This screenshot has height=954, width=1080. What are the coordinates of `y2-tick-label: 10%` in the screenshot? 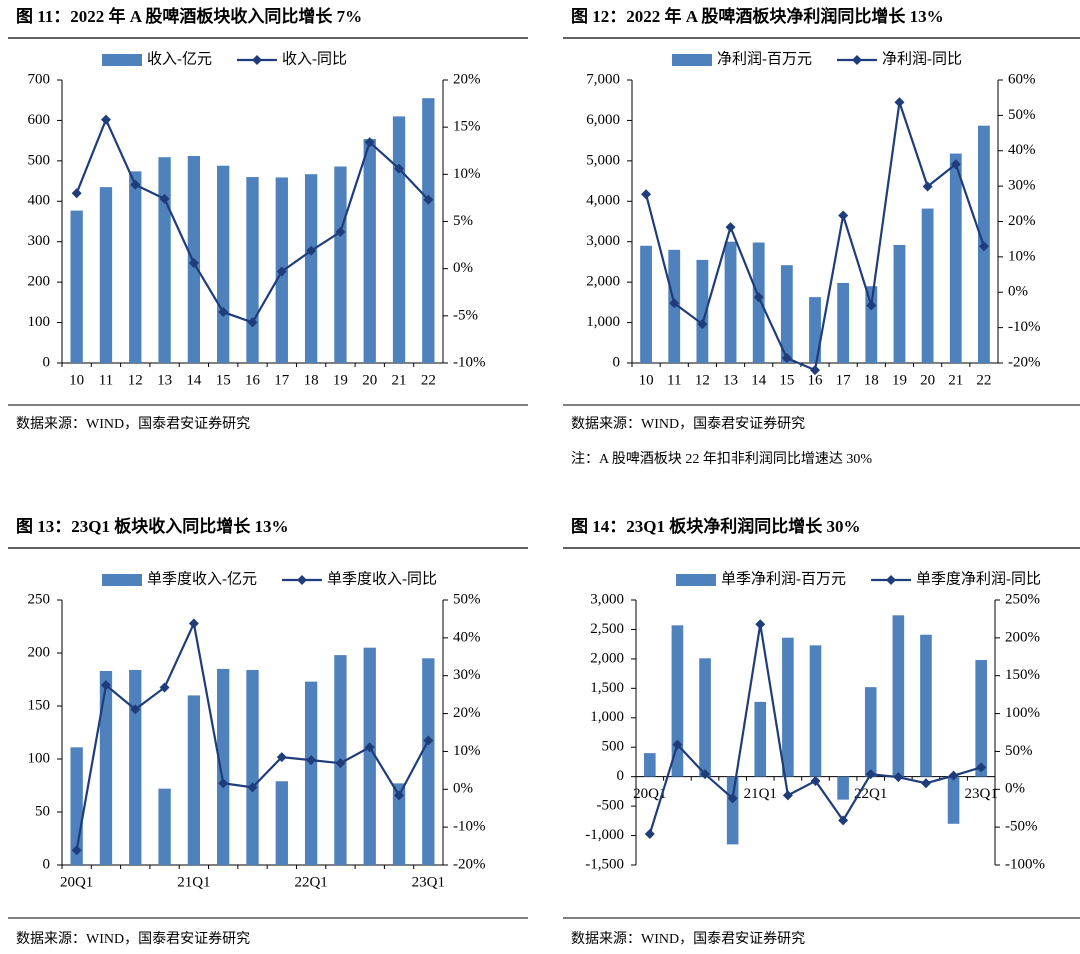 It's located at (467, 751).